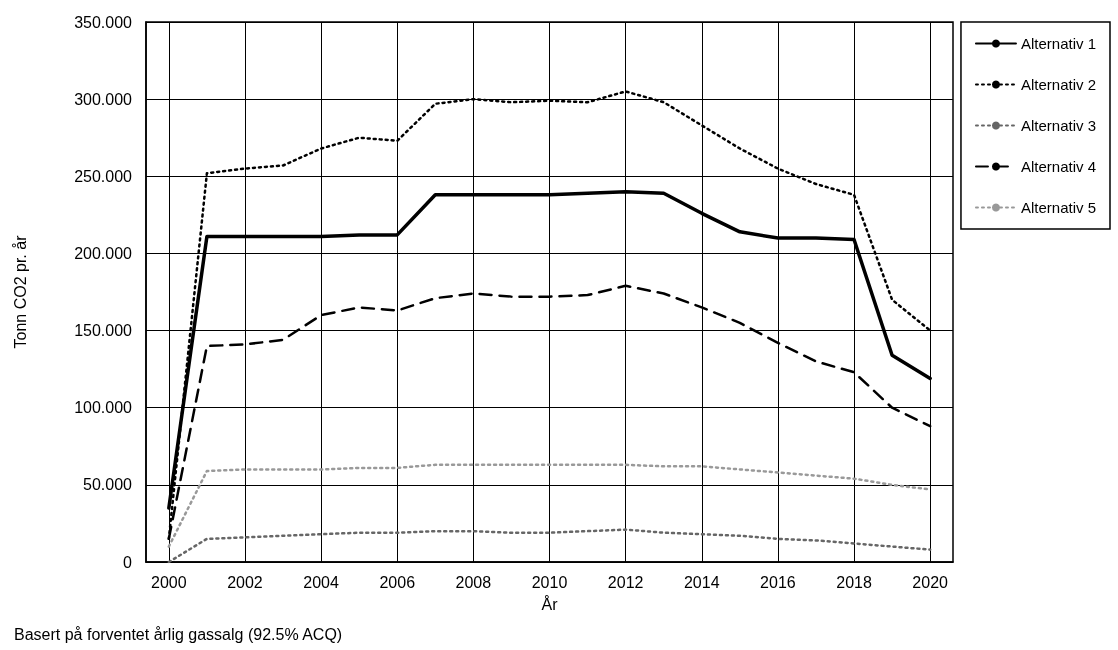  Describe the element at coordinates (108, 485) in the screenshot. I see `y-tick-label: 50.000` at that location.